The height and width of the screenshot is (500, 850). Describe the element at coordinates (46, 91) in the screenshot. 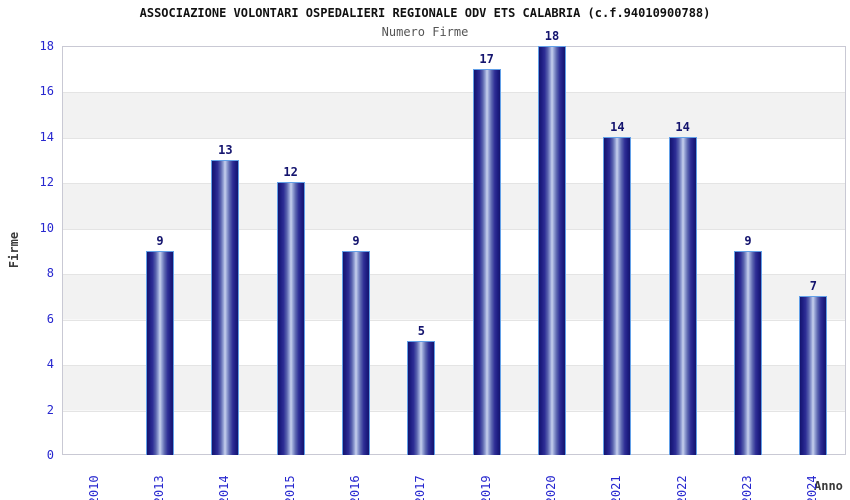

I see `y-tick-label: 16` at that location.